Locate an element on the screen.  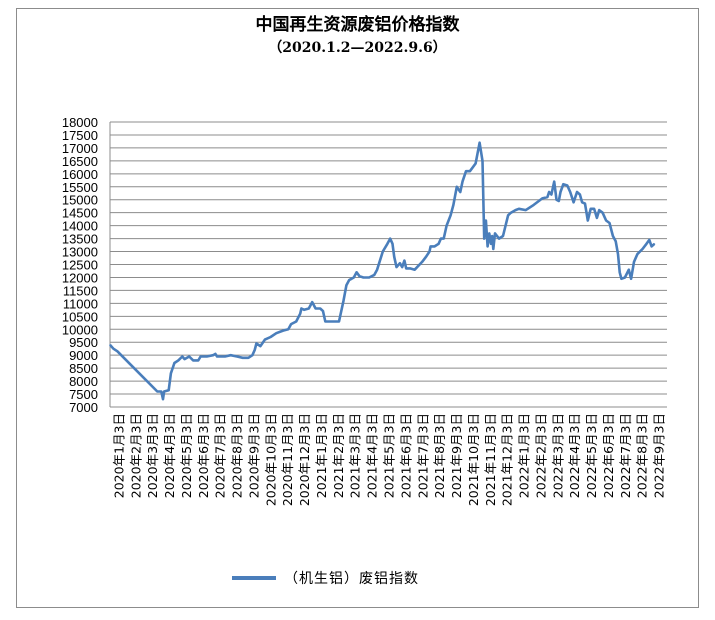
y-tick-label: 9500 is located at coordinates (83, 342).